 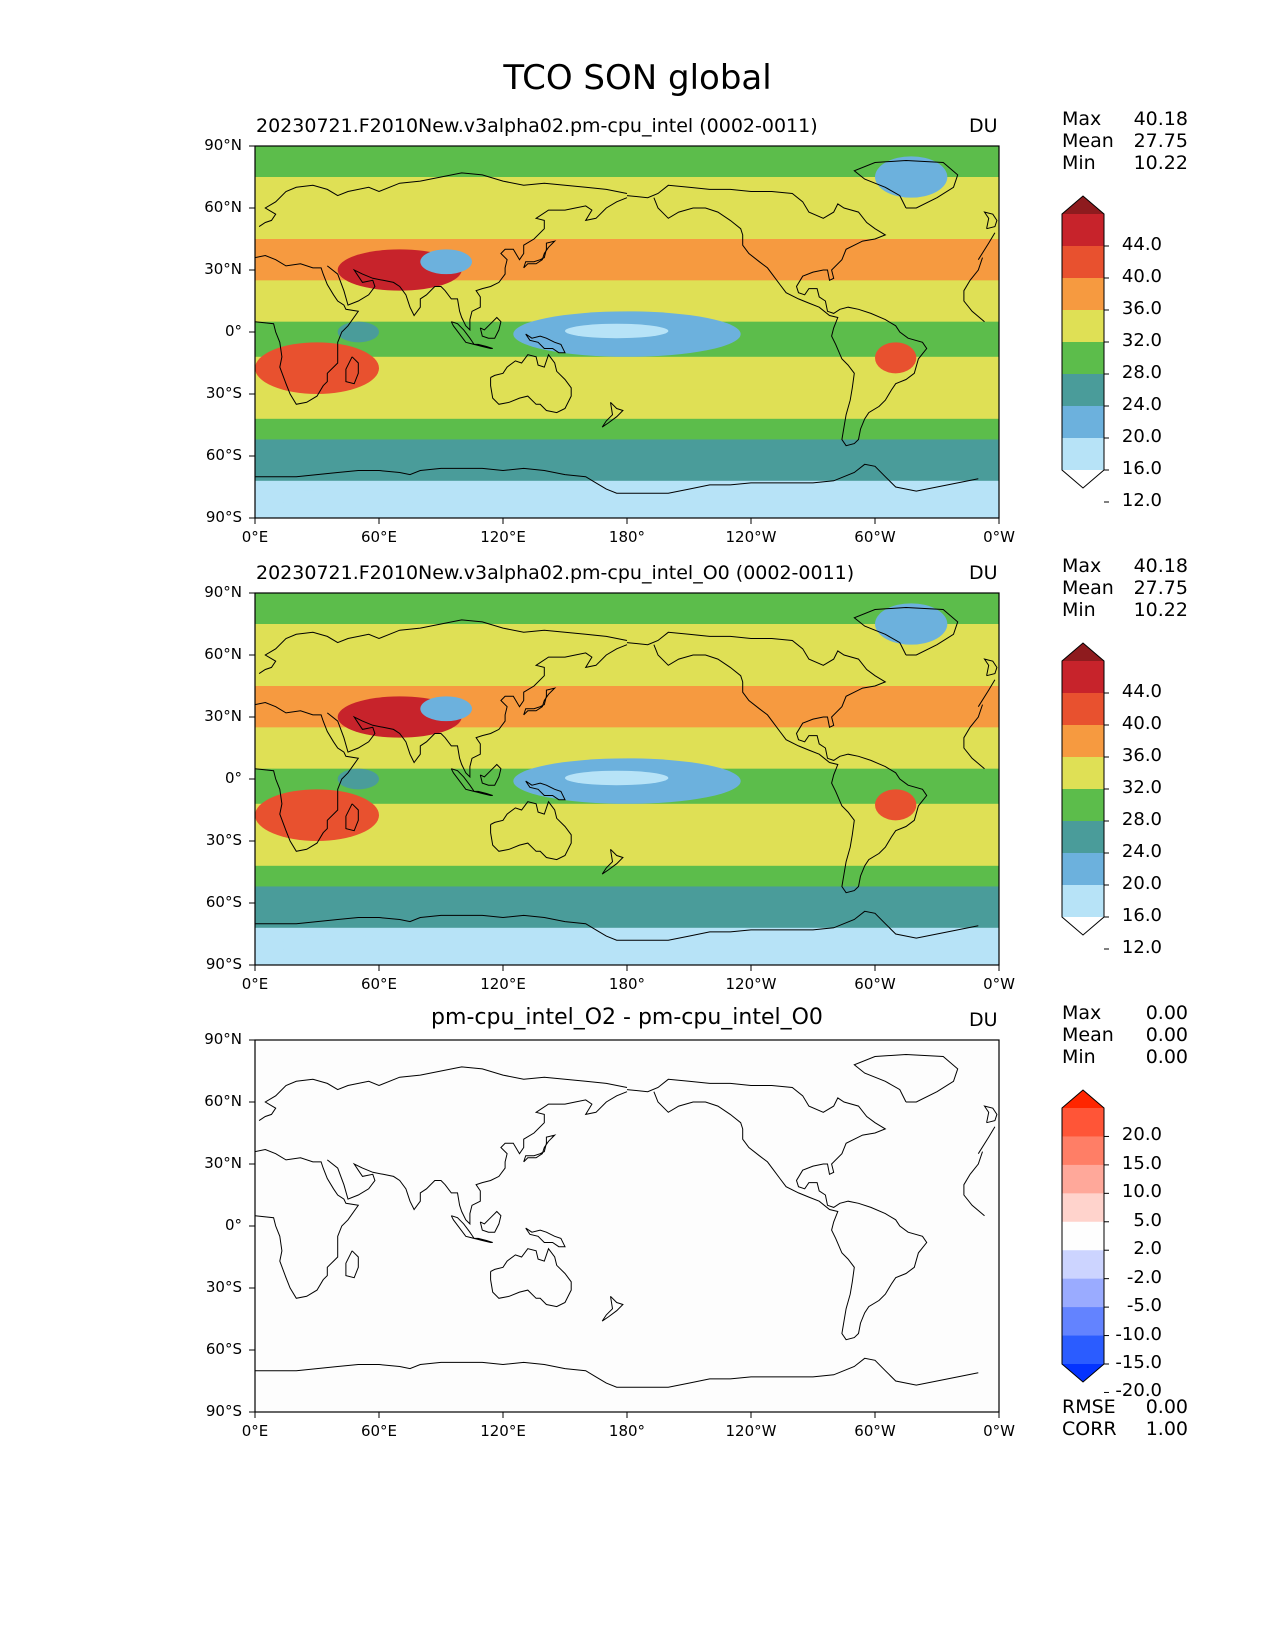 I want to click on lat-tick-label: 60°N, so click(x=223, y=207).